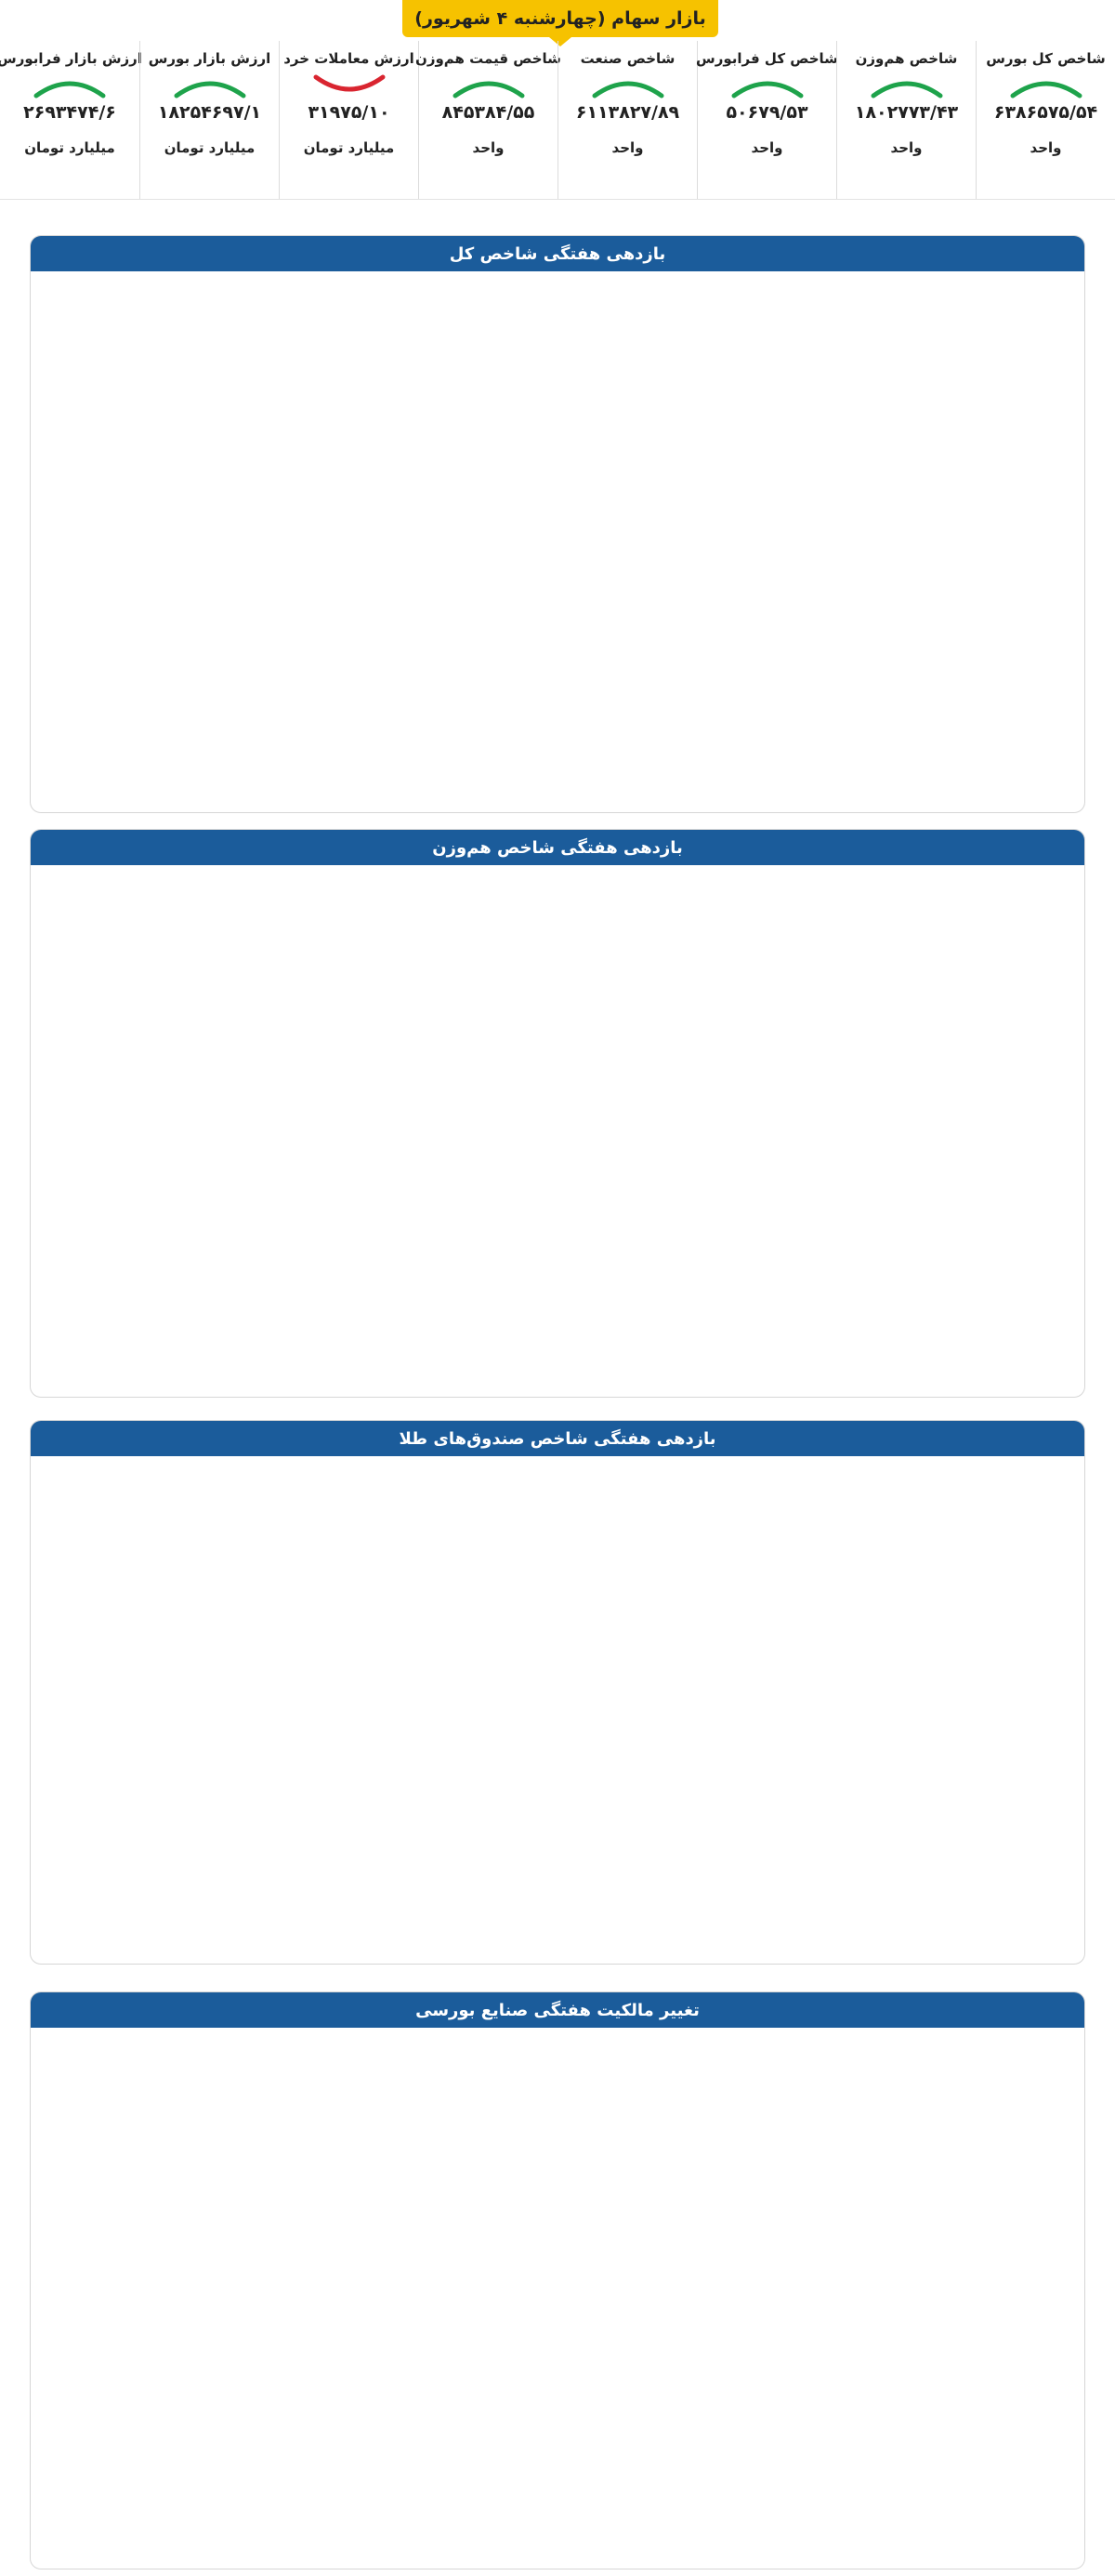 This screenshot has width=1115, height=2576. Describe the element at coordinates (557, 253) in the screenshot. I see `chart-title: بازدهی هفتگی شاخص کل` at that location.